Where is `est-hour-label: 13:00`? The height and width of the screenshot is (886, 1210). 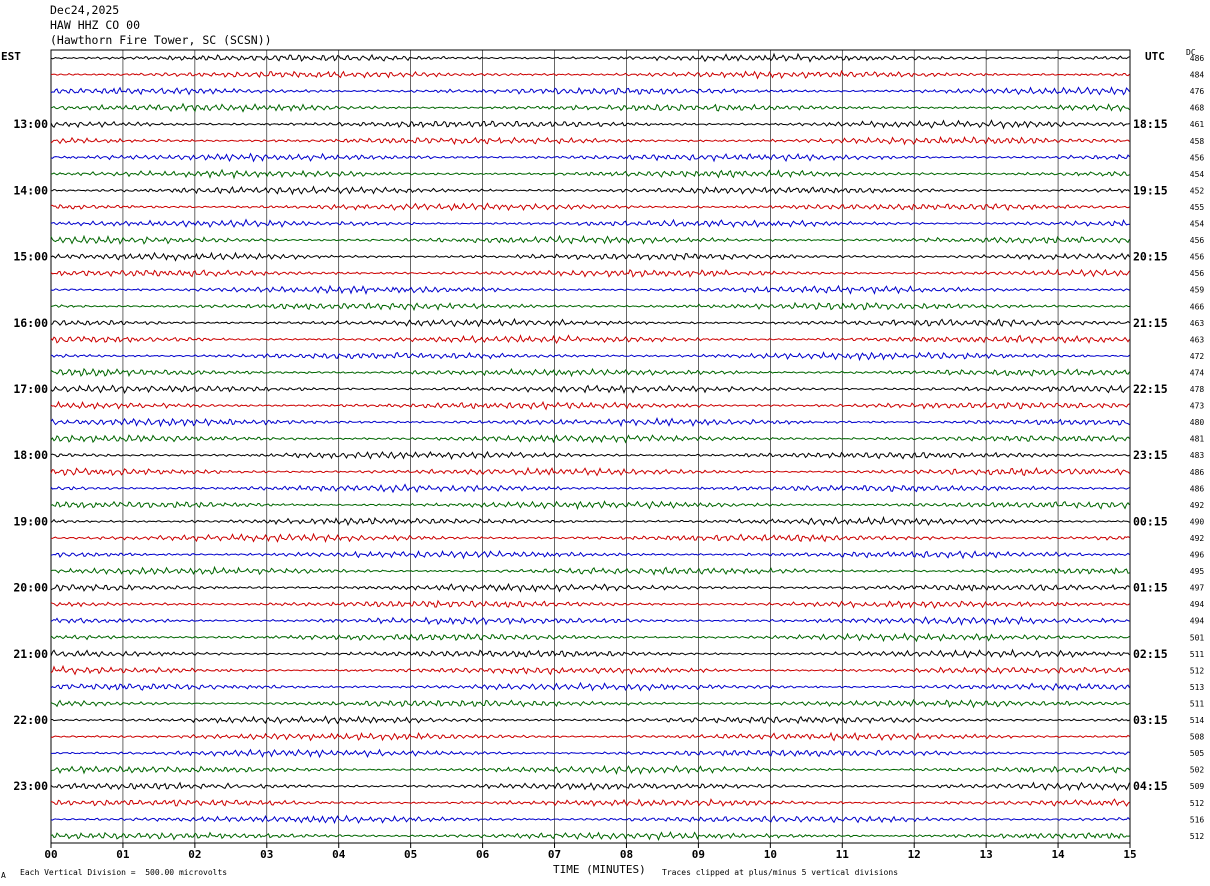
est-hour-label: 13:00 is located at coordinates (30, 124).